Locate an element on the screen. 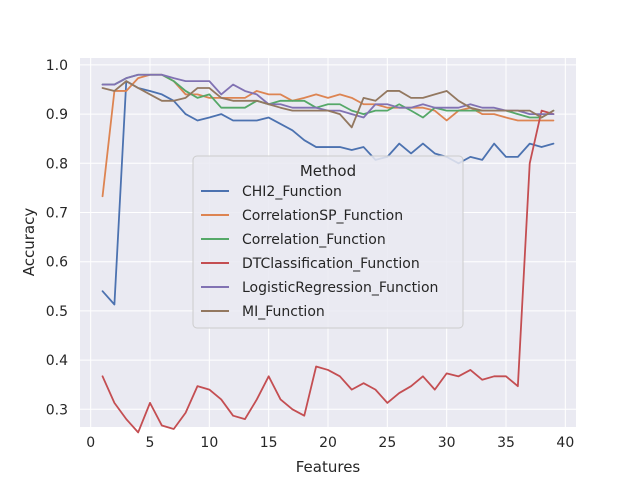 This screenshot has height=480, width=640. x-tick-label: 25 is located at coordinates (387, 443).